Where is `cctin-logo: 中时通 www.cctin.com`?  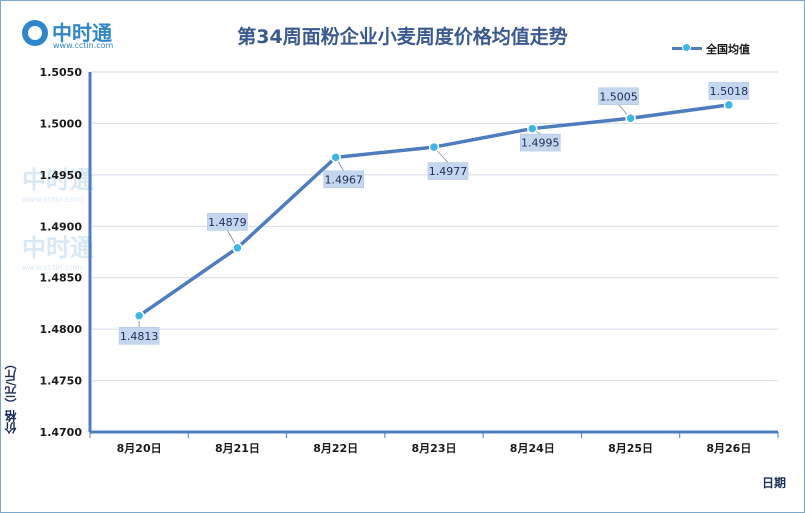
cctin-logo: 中时通 www.cctin.com is located at coordinates (77, 36).